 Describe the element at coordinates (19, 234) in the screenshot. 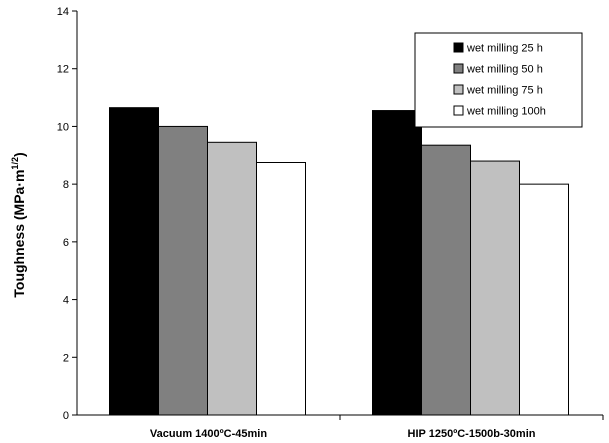

I see `y-axis-title-text: Toughness (MPa·m` at that location.